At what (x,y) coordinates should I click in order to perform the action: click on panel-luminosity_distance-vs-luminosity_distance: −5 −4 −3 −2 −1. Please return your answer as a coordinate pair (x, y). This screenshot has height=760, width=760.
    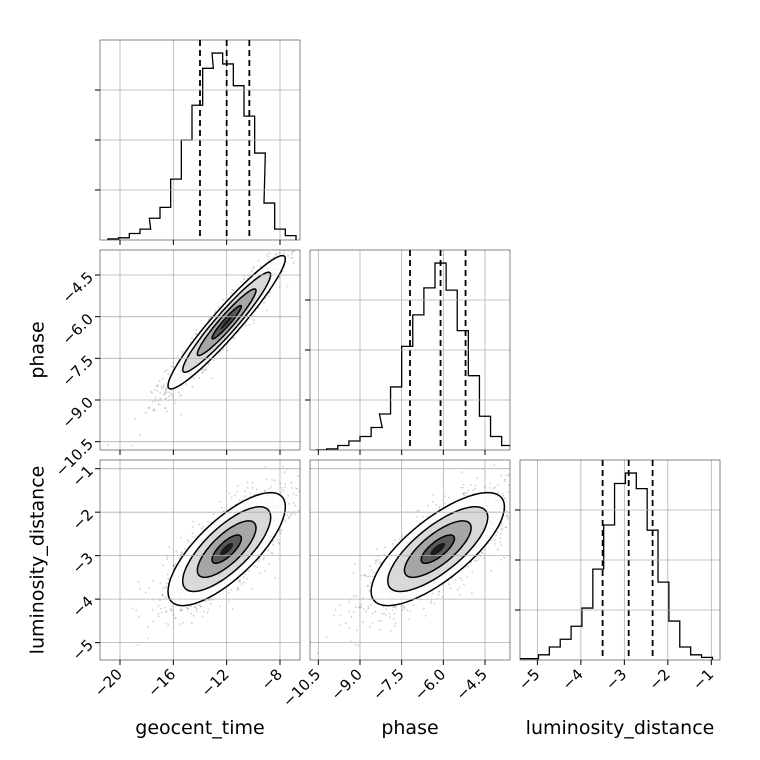
    Looking at the image, I should click on (618, 576).